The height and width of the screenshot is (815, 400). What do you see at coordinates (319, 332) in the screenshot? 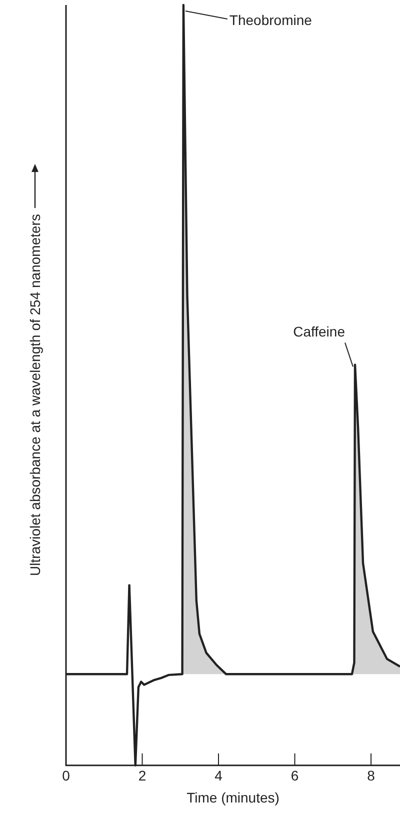
I see `annotation: Caffeine` at bounding box center [319, 332].